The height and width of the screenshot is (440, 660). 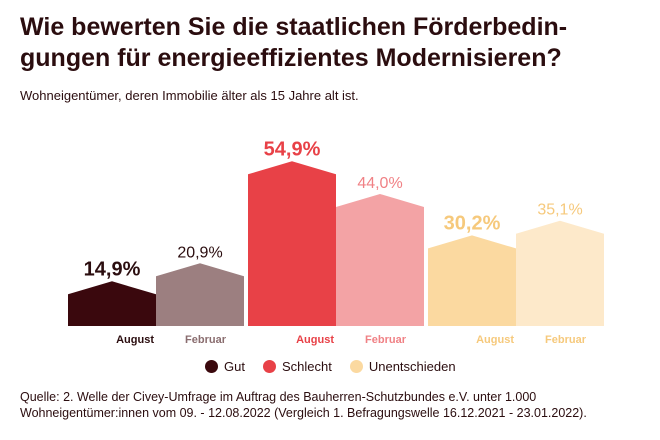 I want to click on bar-unentschieden-februar, so click(x=560, y=273).